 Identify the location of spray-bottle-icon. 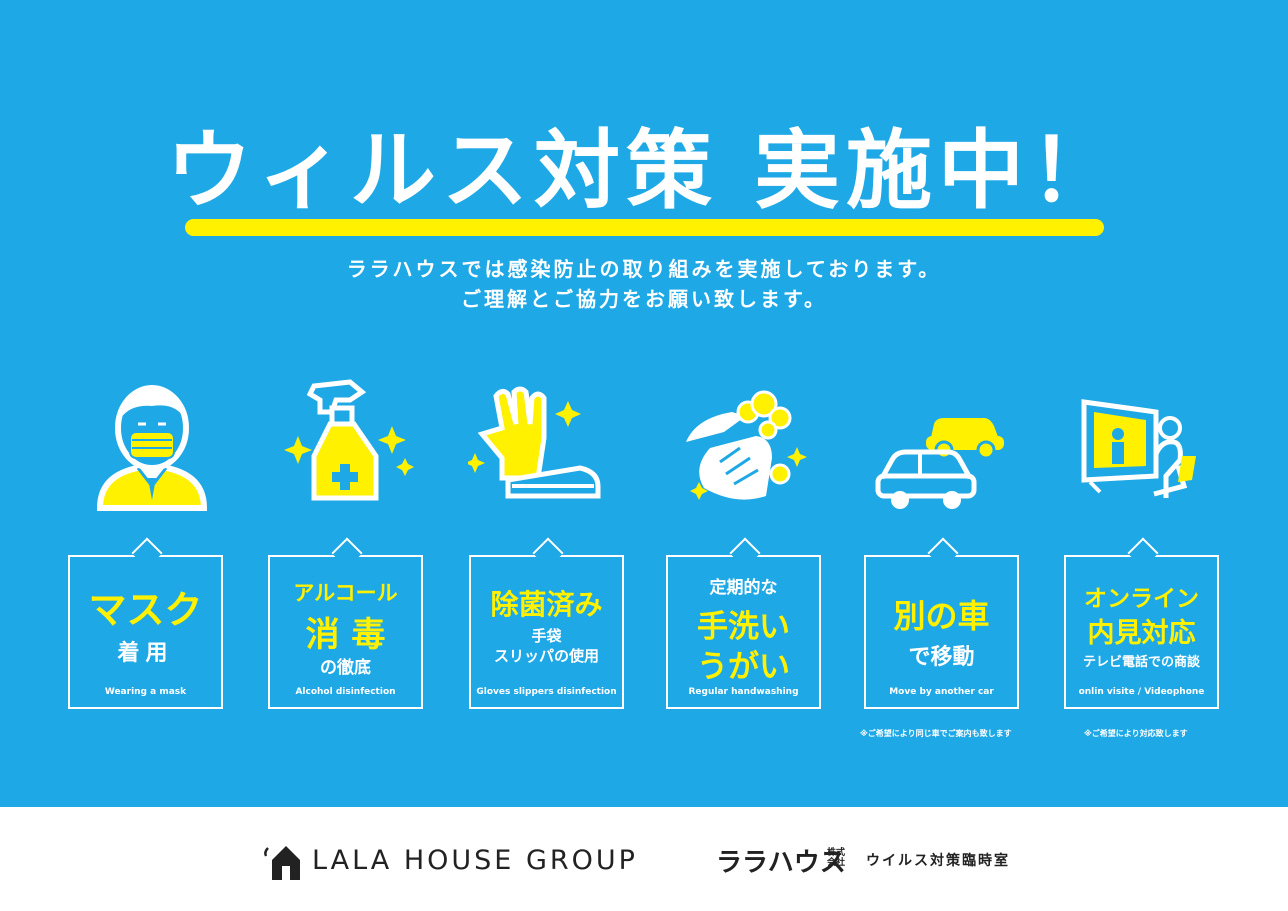
(349, 440).